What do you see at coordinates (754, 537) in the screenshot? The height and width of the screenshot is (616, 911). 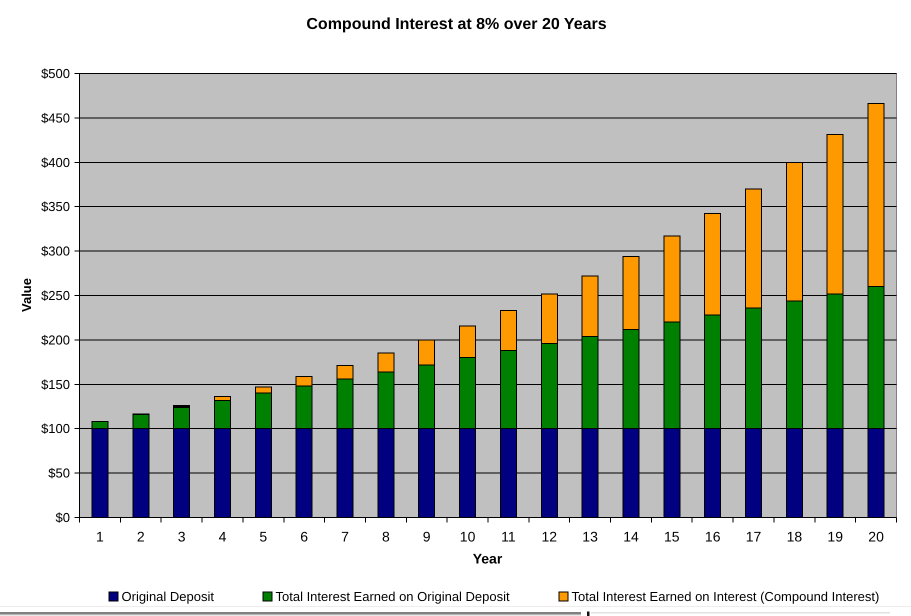 I see `svg-text: 17` at bounding box center [754, 537].